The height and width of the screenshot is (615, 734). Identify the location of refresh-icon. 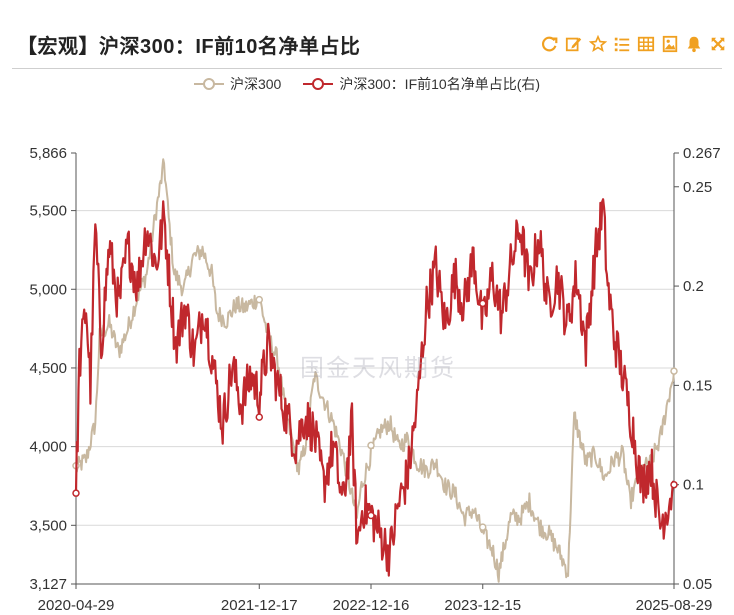
(550, 44).